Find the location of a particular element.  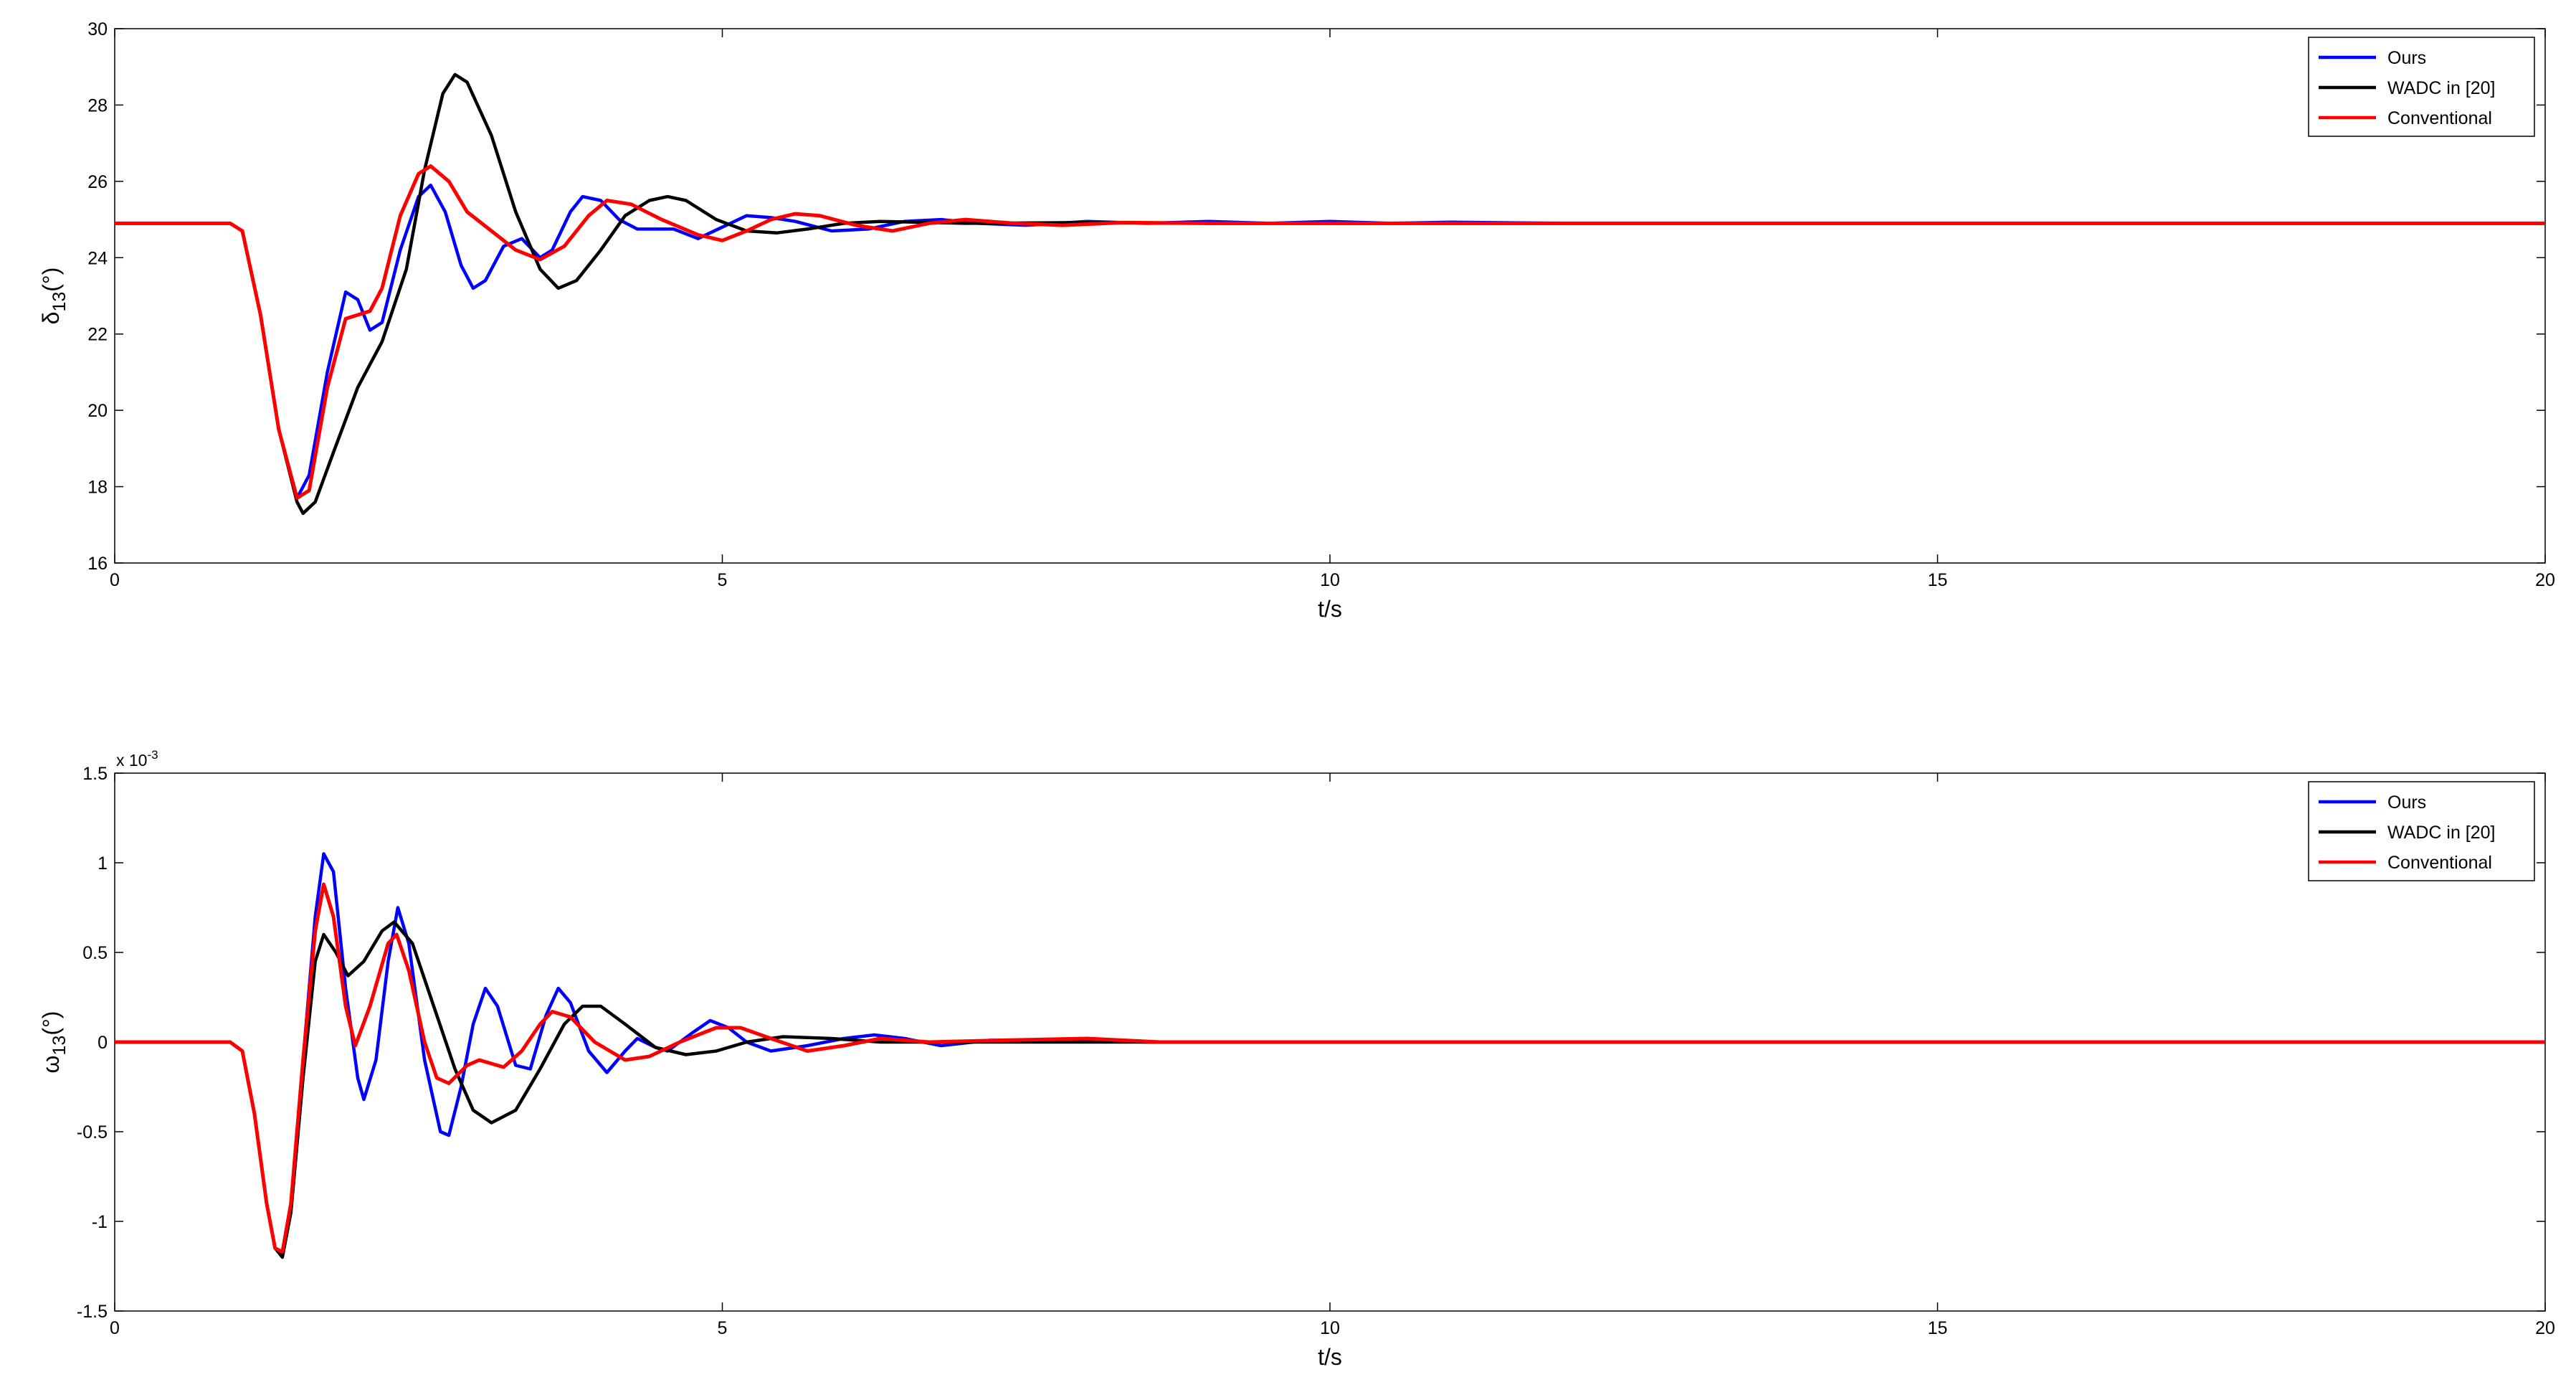

chart-1-y-tick-label: 30 is located at coordinates (98, 29).